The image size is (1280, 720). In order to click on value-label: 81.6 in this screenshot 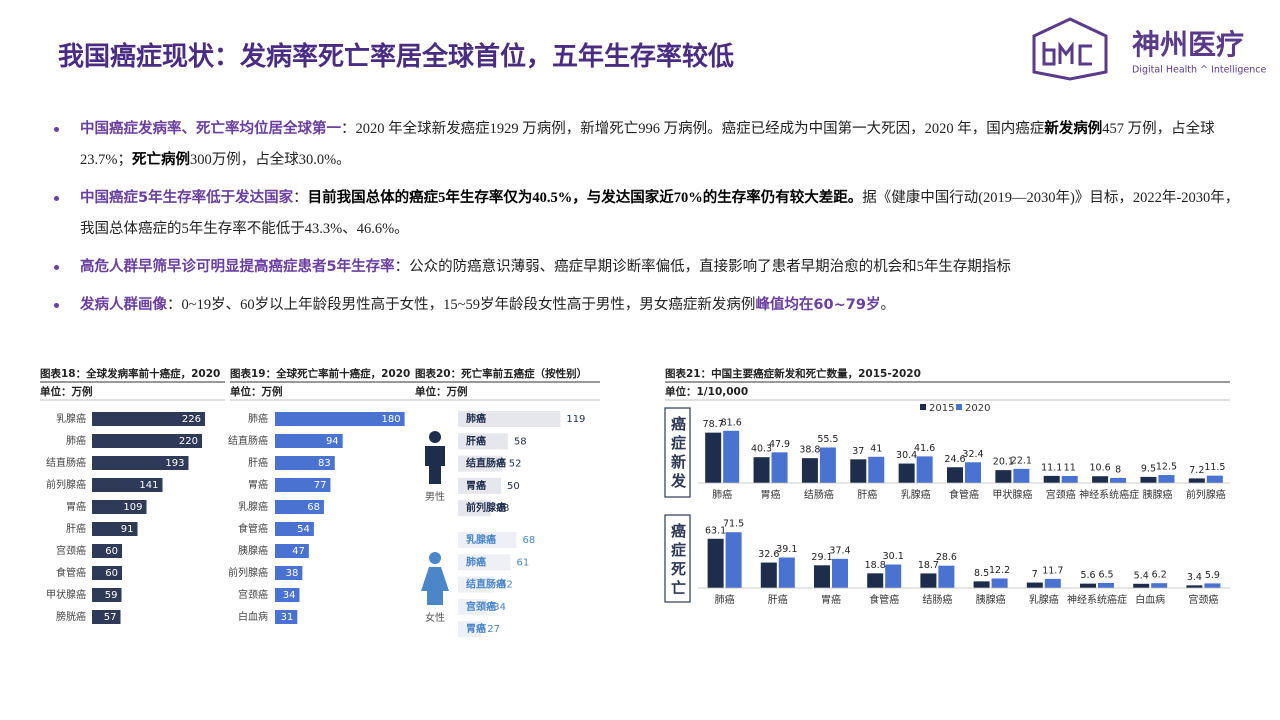, I will do `click(731, 422)`.